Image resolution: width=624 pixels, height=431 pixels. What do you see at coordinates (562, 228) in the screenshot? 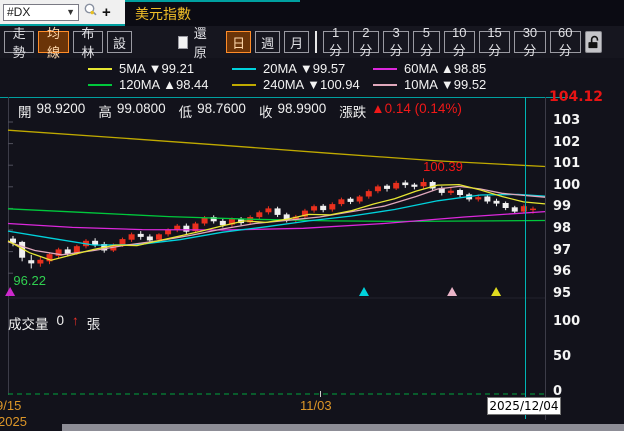
I see `price-axis-label: 98` at bounding box center [562, 228].